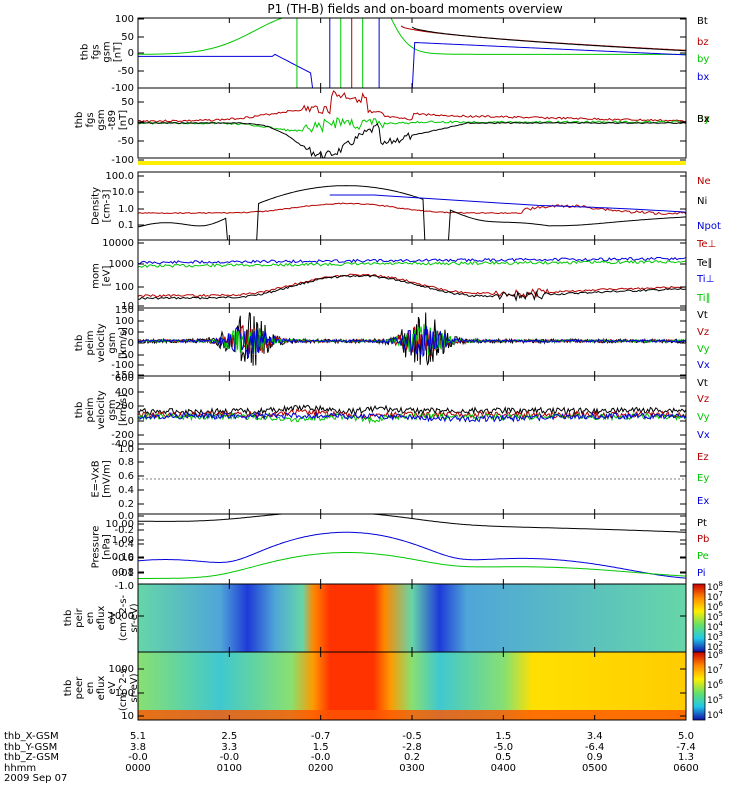 This screenshot has height=800, width=750. Describe the element at coordinates (126, 490) in the screenshot. I see `y-tick-label: 0.4` at that location.